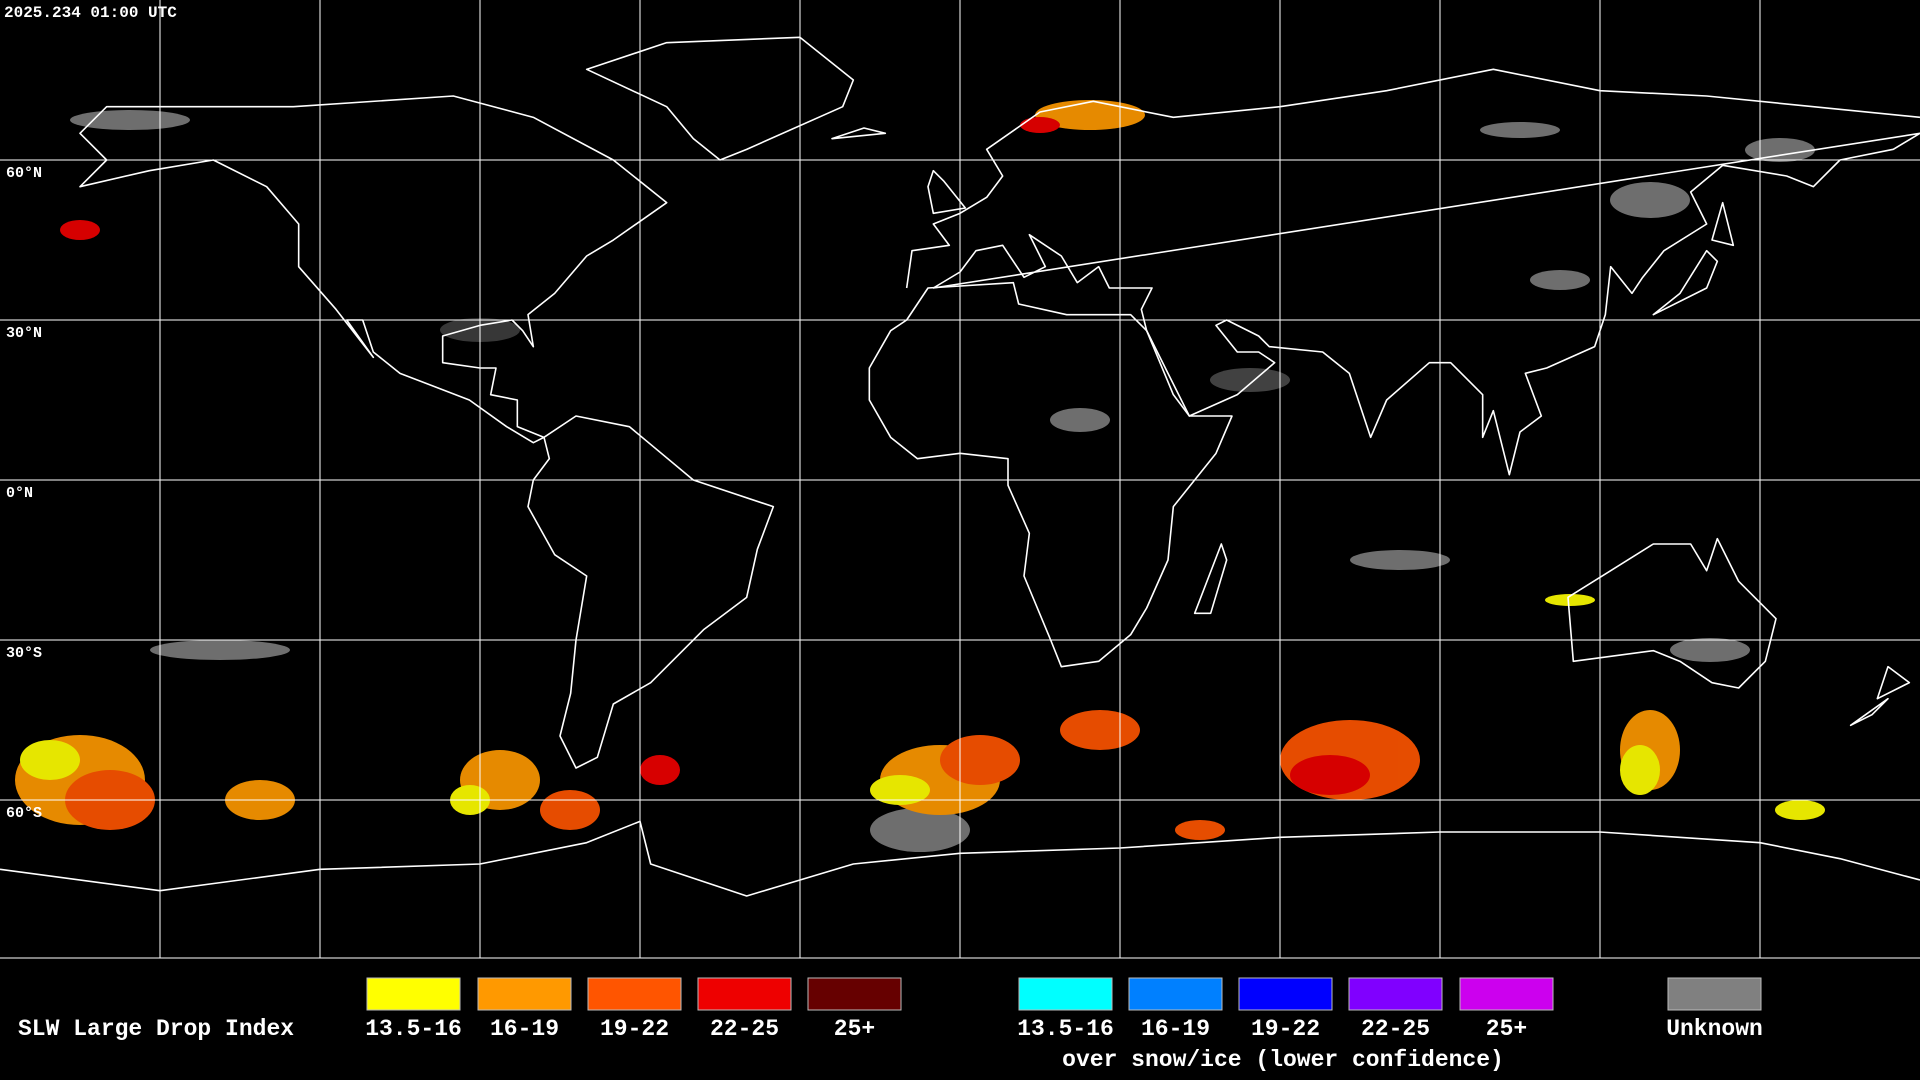 This screenshot has height=1080, width=1920. I want to click on latitude-label: 30°N, so click(24, 333).